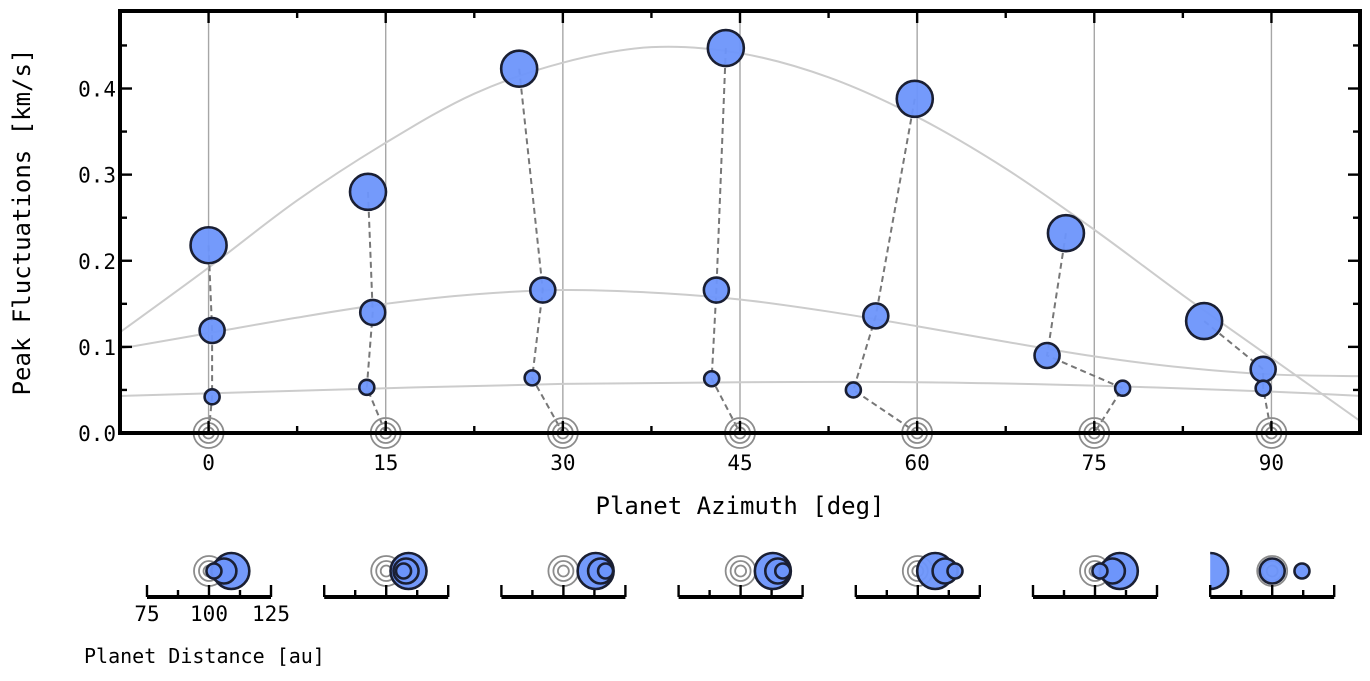 This screenshot has width=1370, height=681. What do you see at coordinates (22, 222) in the screenshot?
I see `y-axis-label: Peak Fluctuations [km/s]` at bounding box center [22, 222].